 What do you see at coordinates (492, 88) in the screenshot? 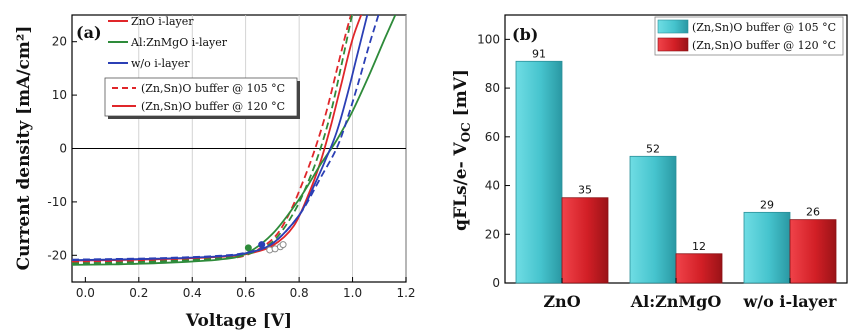
I see `y-tick-label: 80` at bounding box center [492, 88].